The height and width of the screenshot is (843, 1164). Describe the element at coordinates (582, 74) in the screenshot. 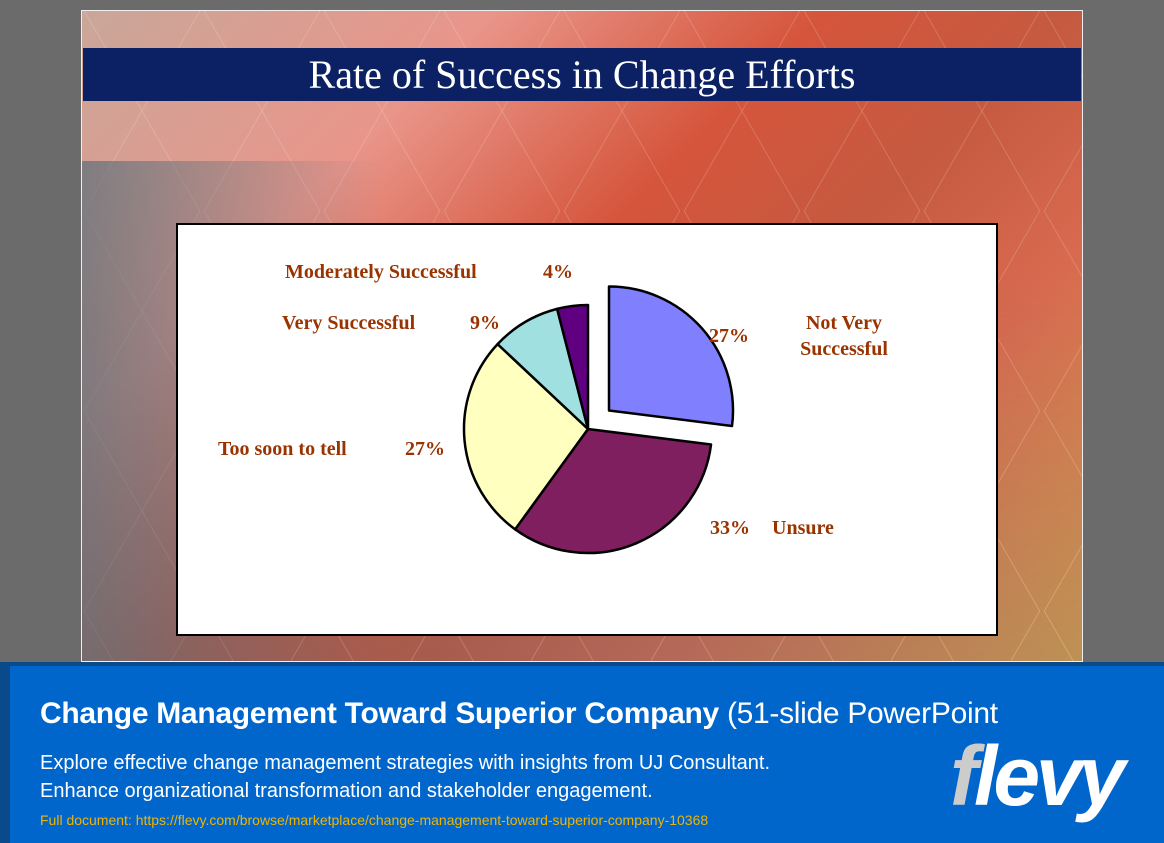

I see `slide-title: Rate of Success in Change Efforts` at that location.